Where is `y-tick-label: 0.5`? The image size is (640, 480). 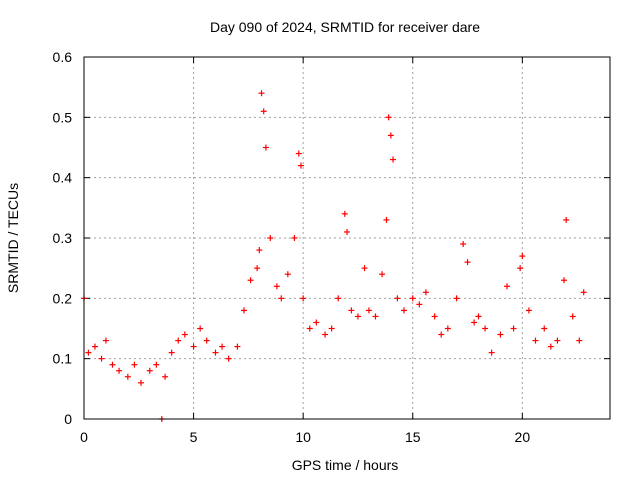 y-tick-label: 0.5 is located at coordinates (63, 117).